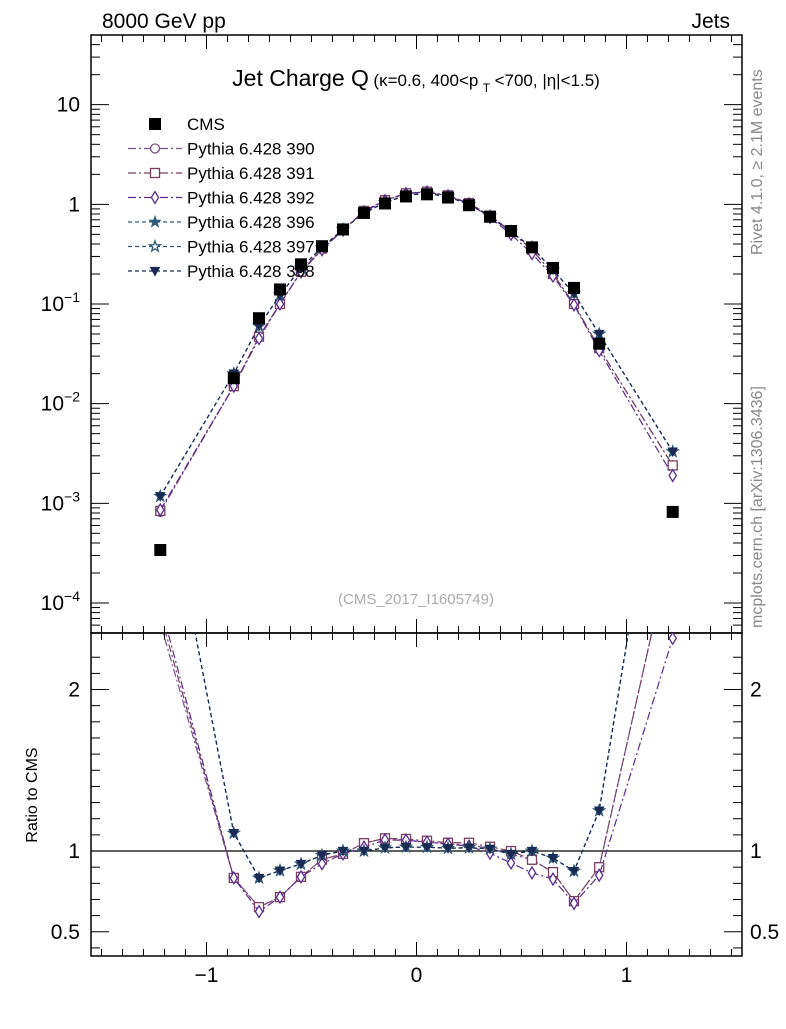 Image resolution: width=786 pixels, height=1029 pixels. I want to click on ratio-y-tick-label-right: 0.5, so click(764, 932).